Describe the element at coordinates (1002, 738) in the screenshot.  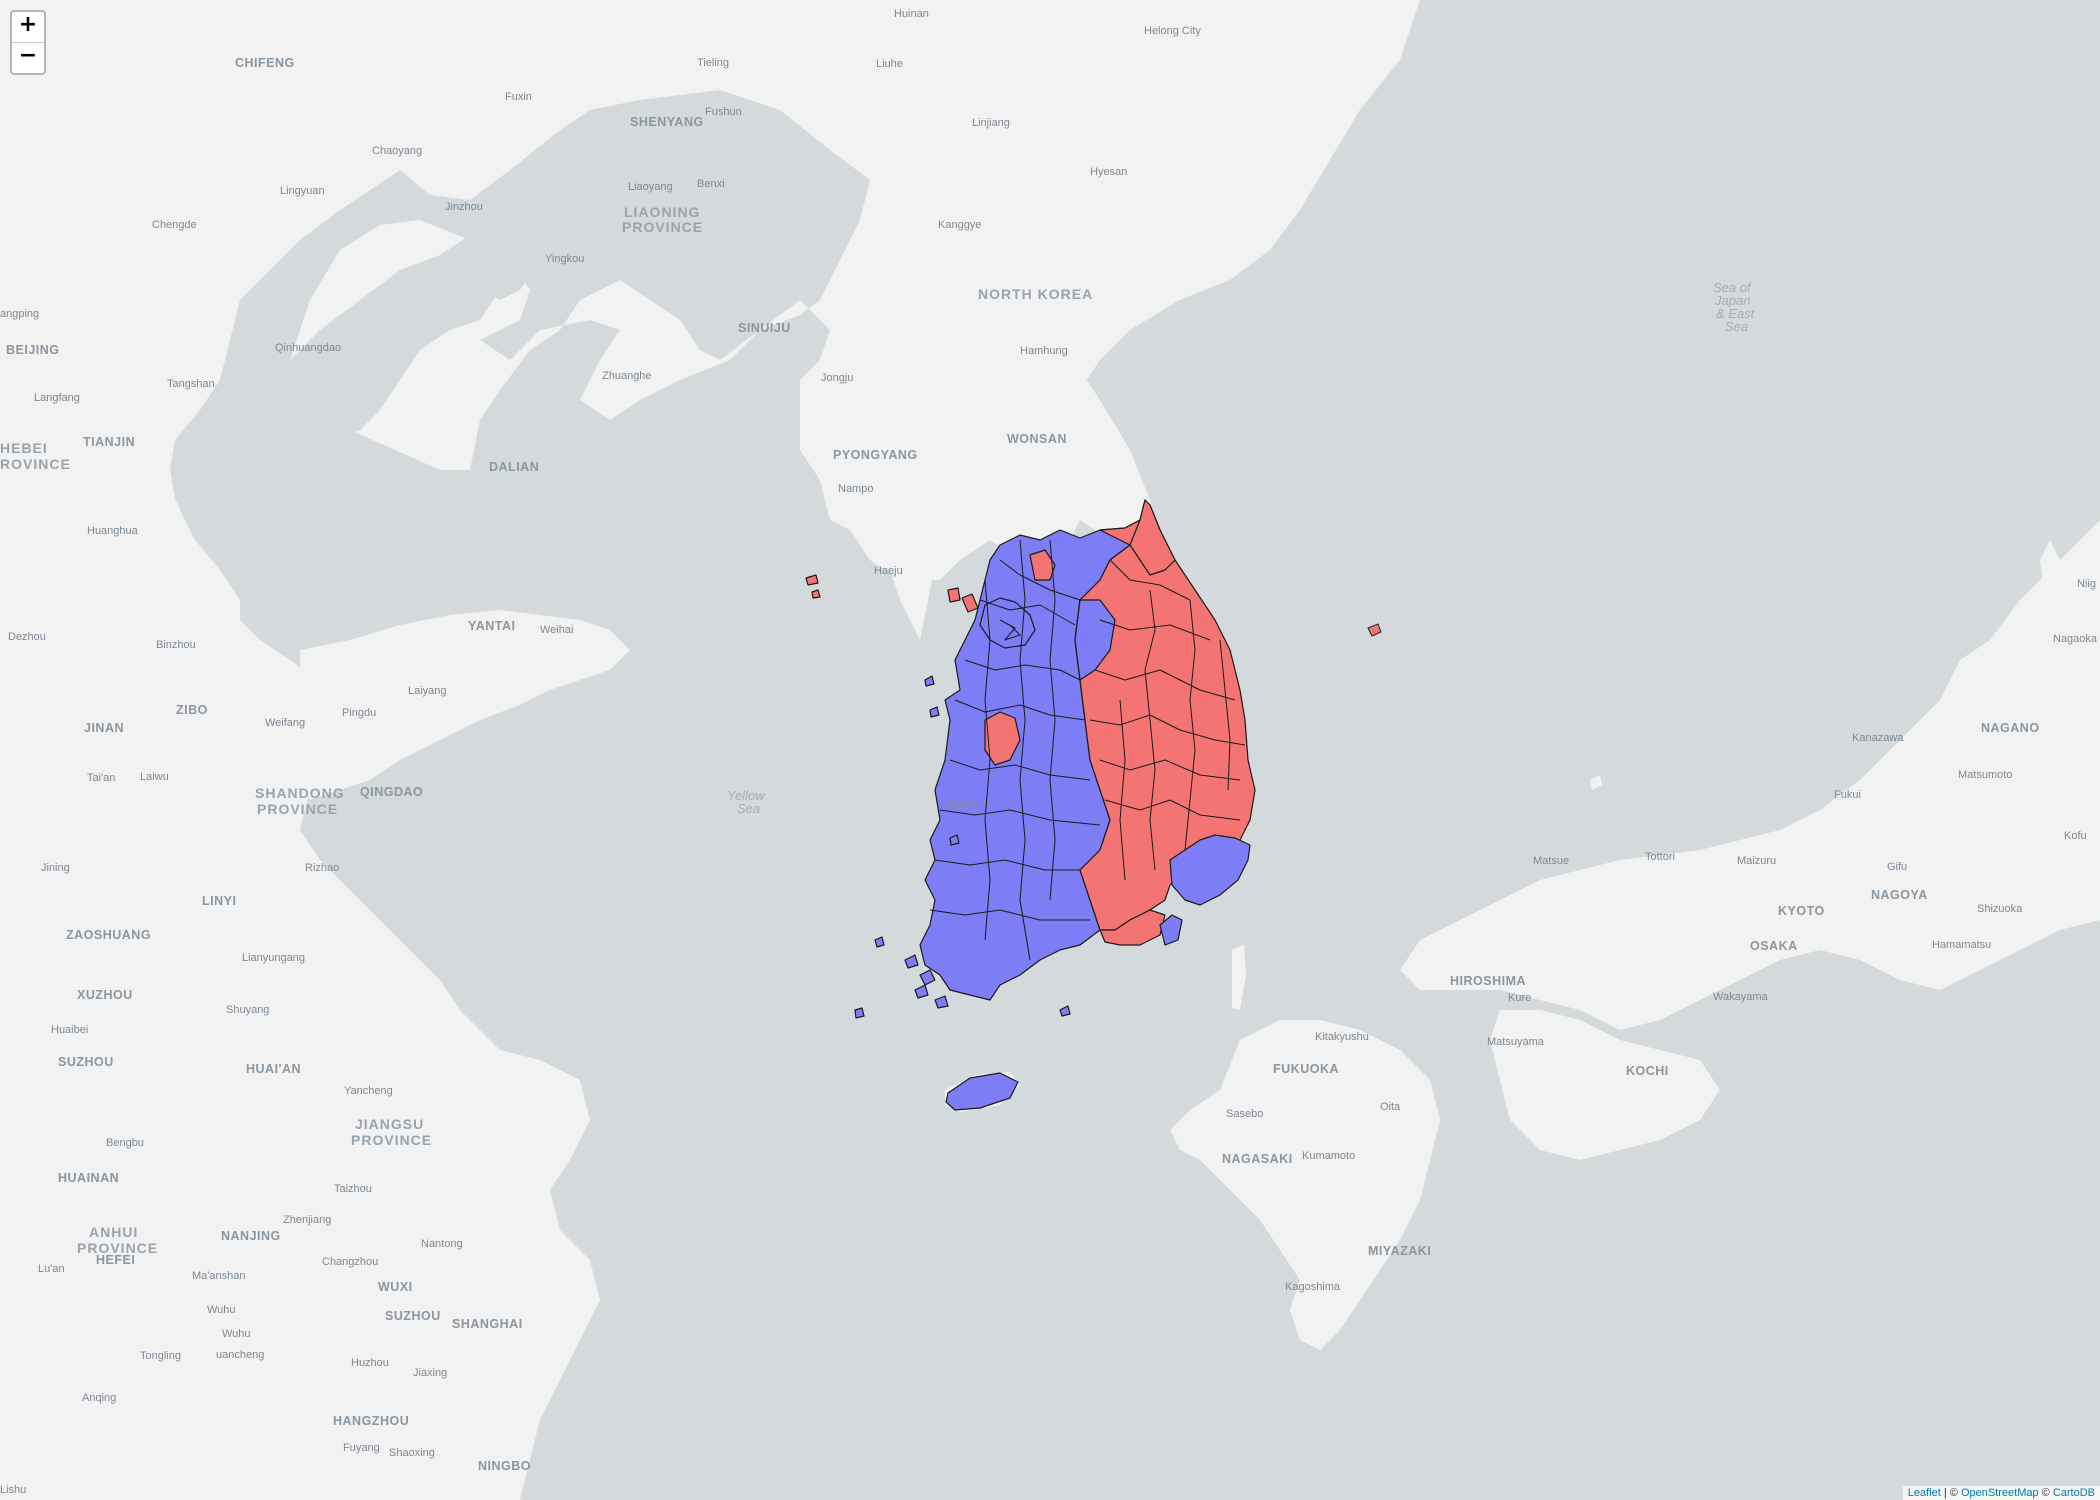
I see `region-west-red` at that location.